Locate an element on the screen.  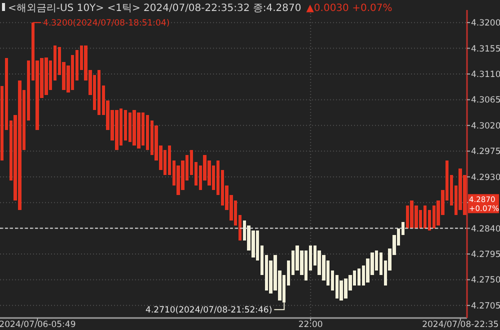
x-tick-label: 2024/07/06-05:49 is located at coordinates (38, 325).